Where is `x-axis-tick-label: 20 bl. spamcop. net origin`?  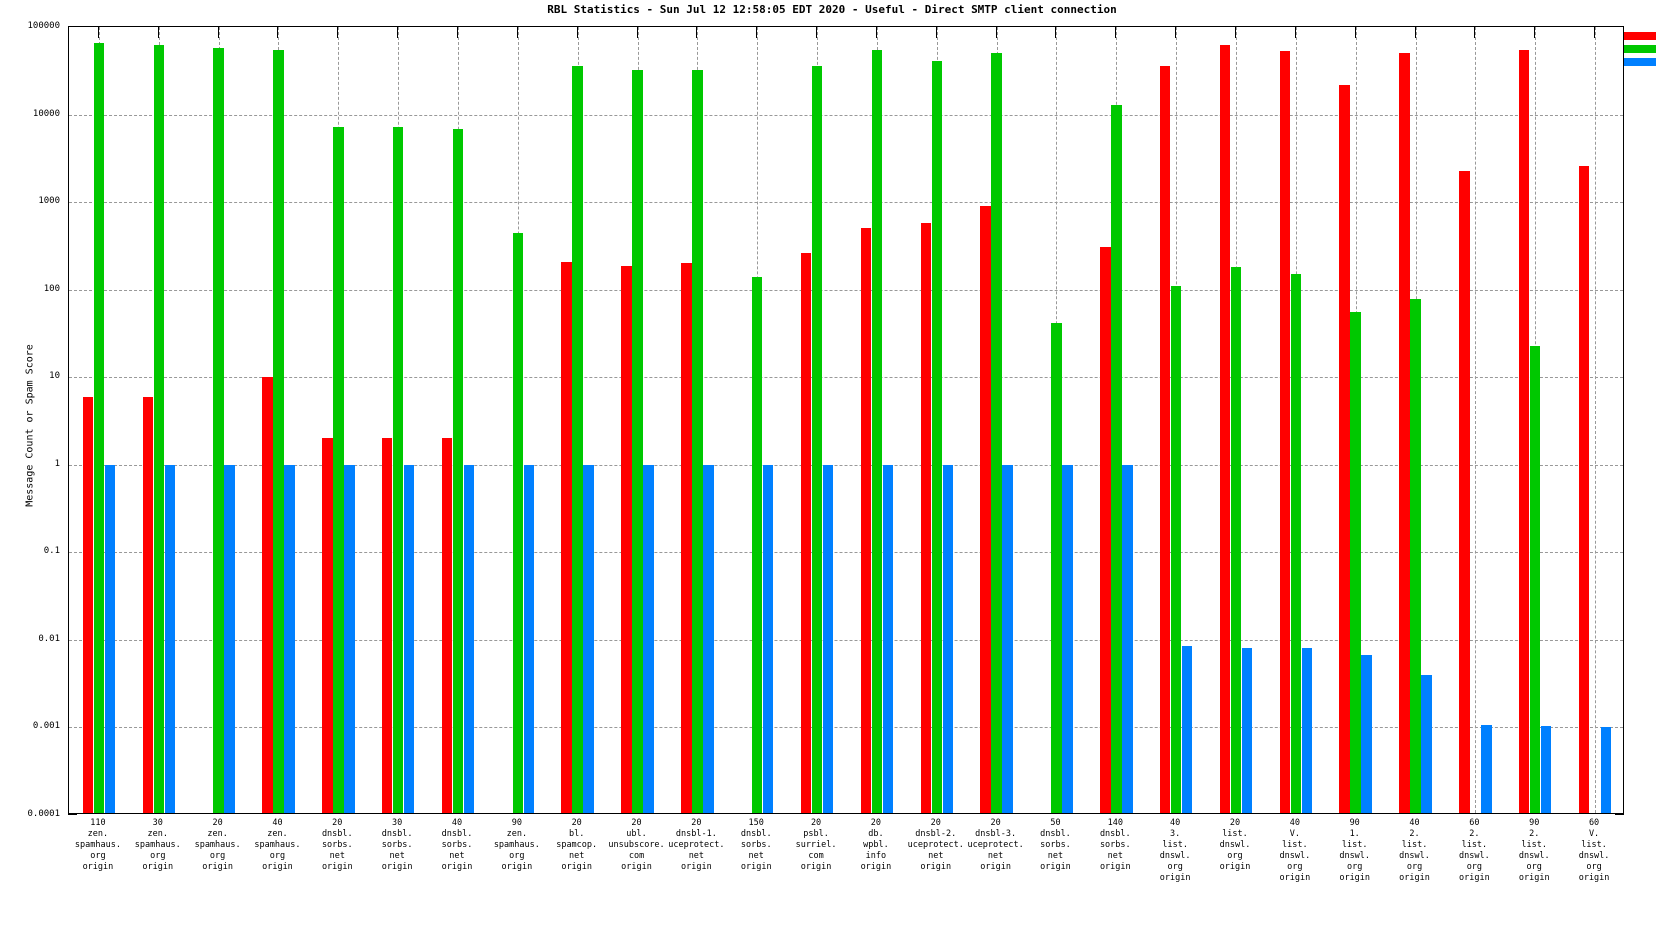 x-axis-tick-label: 20 bl. spamcop. net origin is located at coordinates (577, 845).